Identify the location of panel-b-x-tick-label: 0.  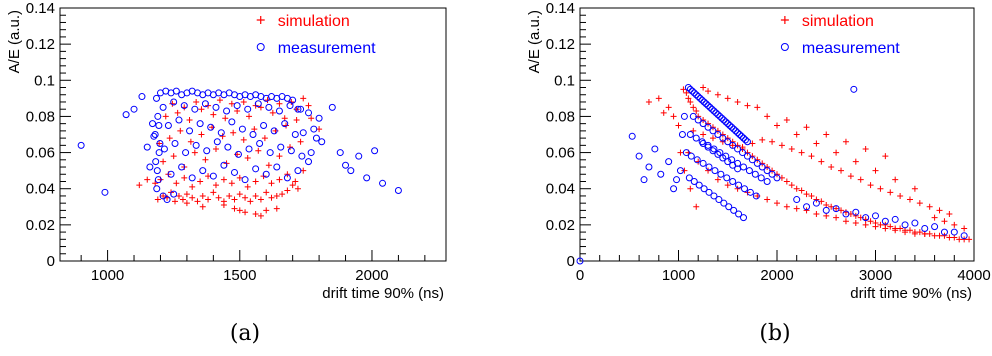
(580, 275).